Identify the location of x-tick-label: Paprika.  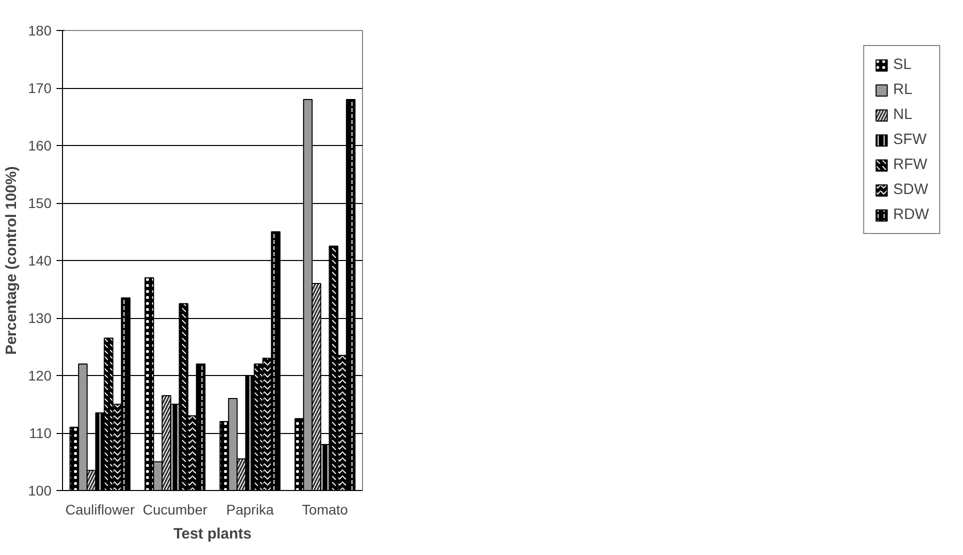
(250, 510).